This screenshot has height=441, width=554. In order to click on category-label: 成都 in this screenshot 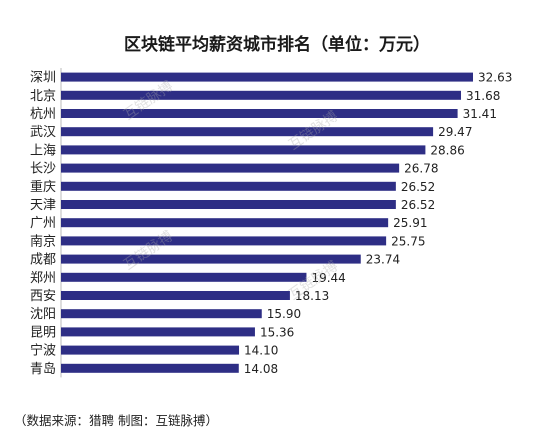, I will do `click(43, 260)`.